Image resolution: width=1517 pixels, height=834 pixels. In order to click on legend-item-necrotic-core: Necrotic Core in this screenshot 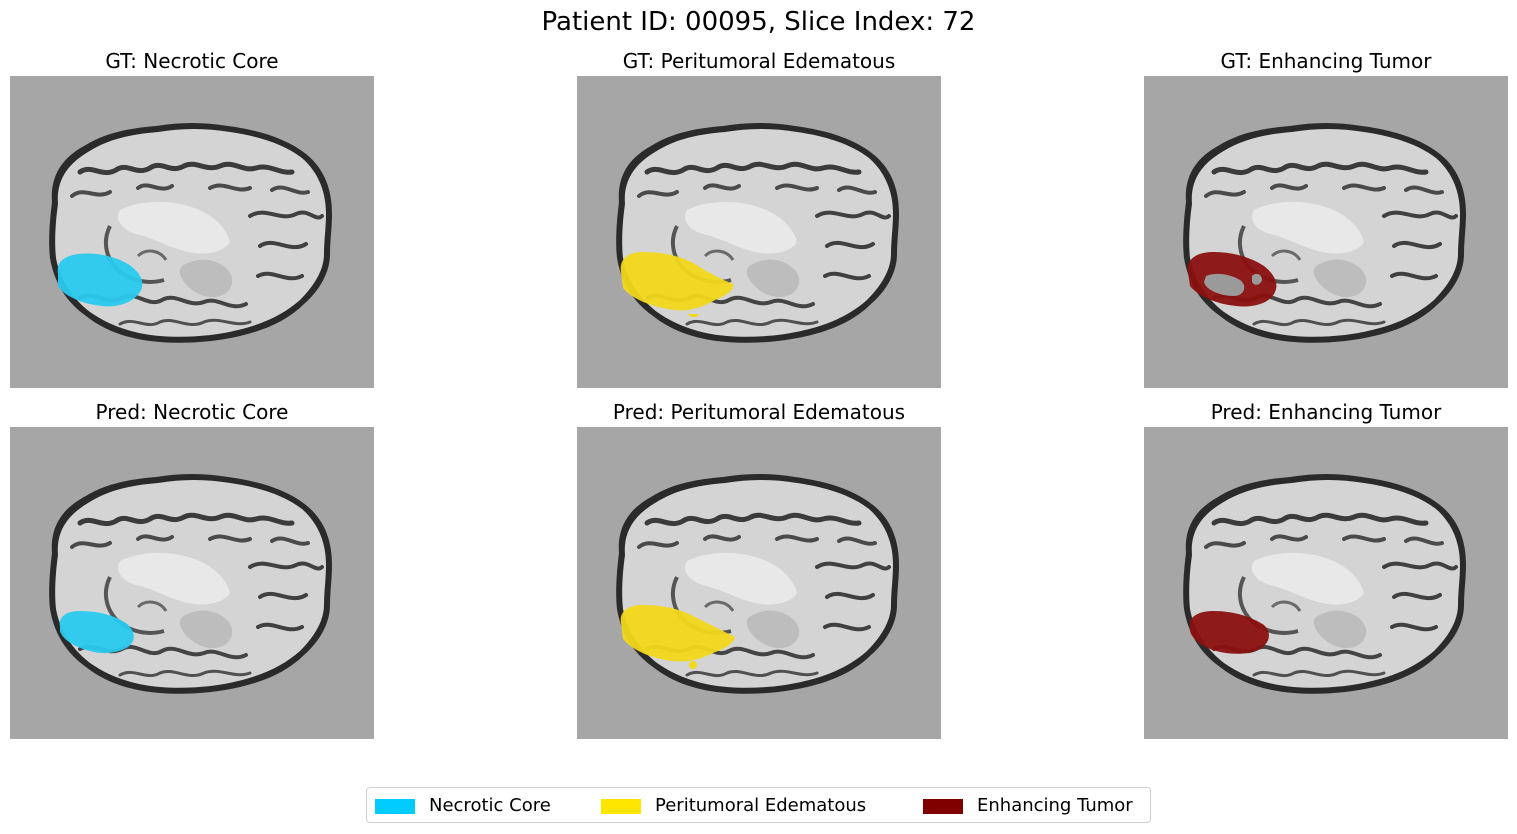, I will do `click(463, 806)`.